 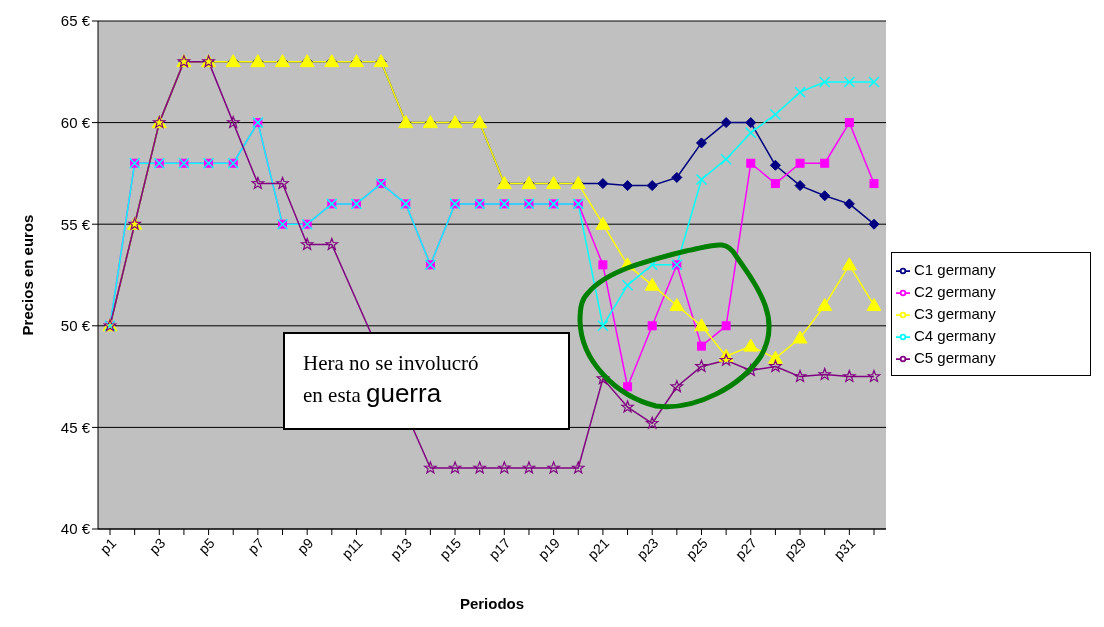 What do you see at coordinates (955, 313) in the screenshot?
I see `legend-label: C3 germany` at bounding box center [955, 313].